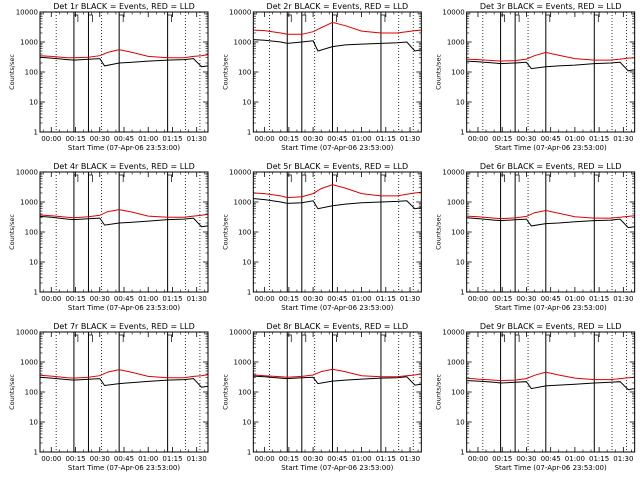 The image size is (640, 484). Describe the element at coordinates (551, 326) in the screenshot. I see `chart-title: Det 9r BLACK = Events, RED = LLD` at that location.